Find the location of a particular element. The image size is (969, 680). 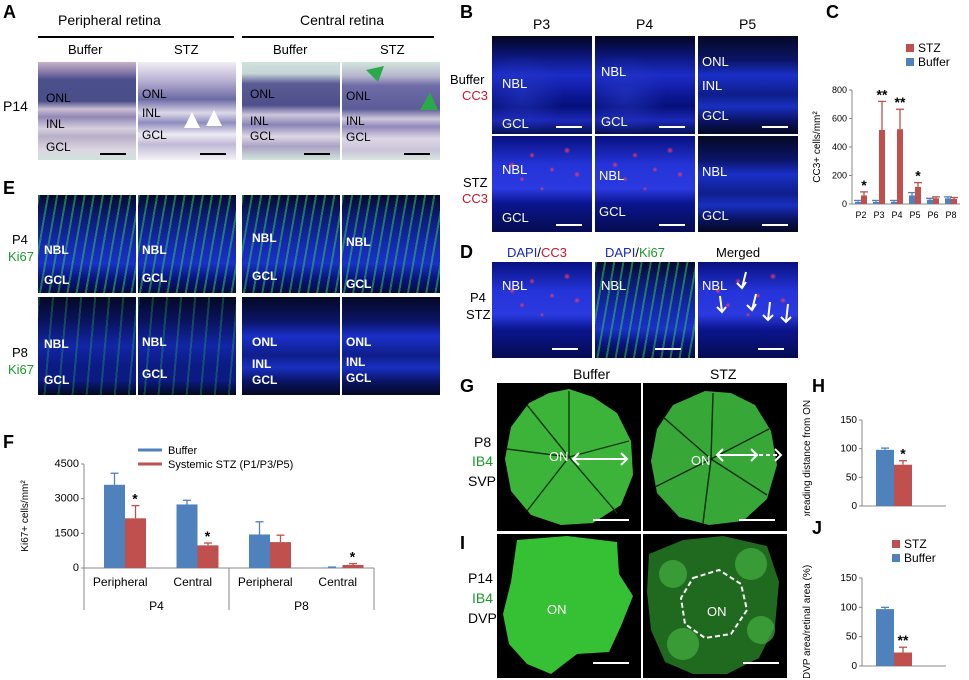

d-col3-label: Merged is located at coordinates (738, 252).